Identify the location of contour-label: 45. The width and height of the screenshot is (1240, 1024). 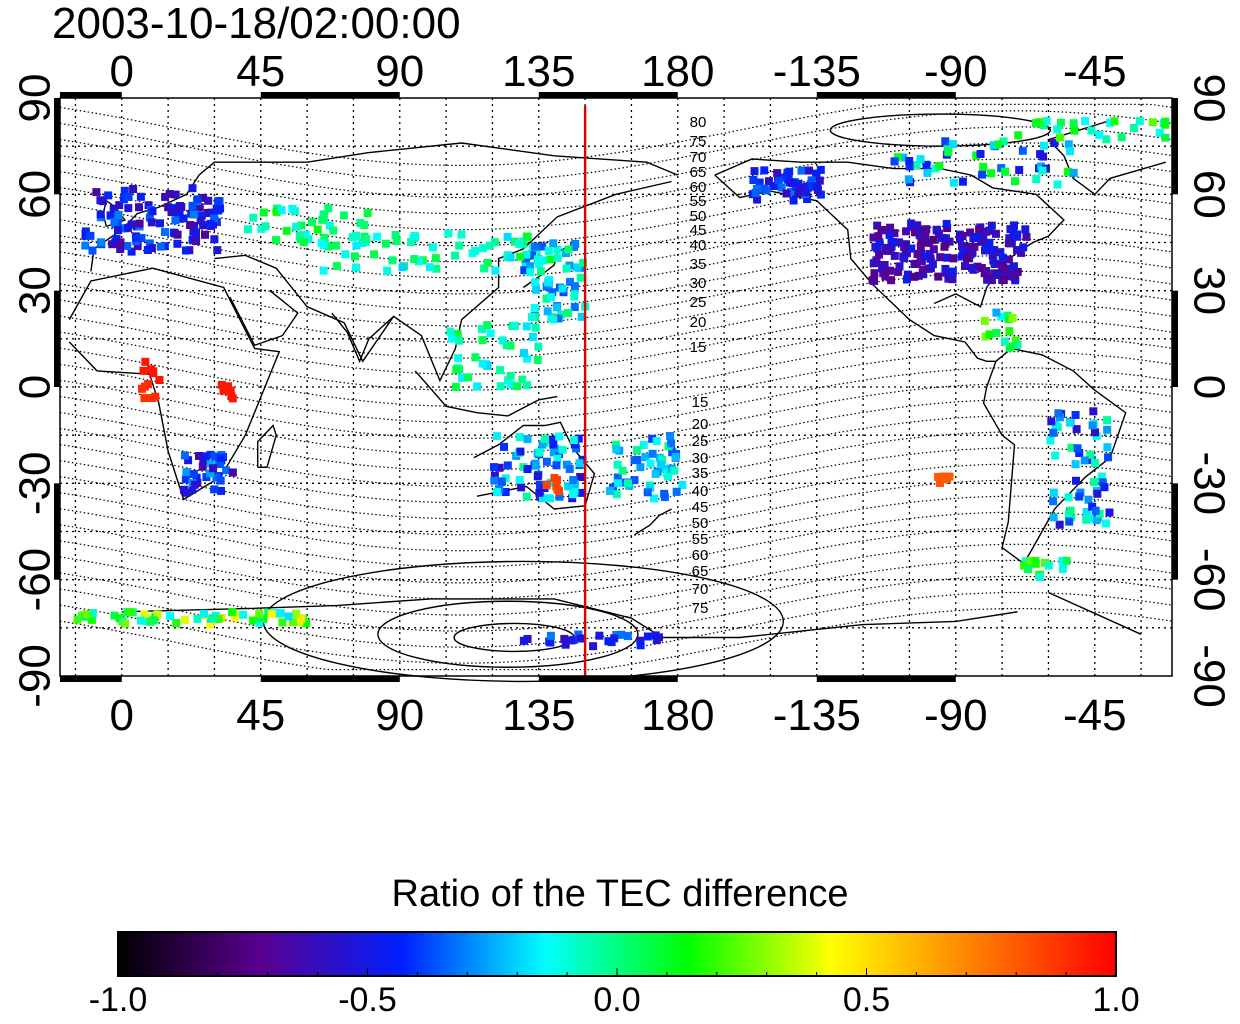
(698, 230).